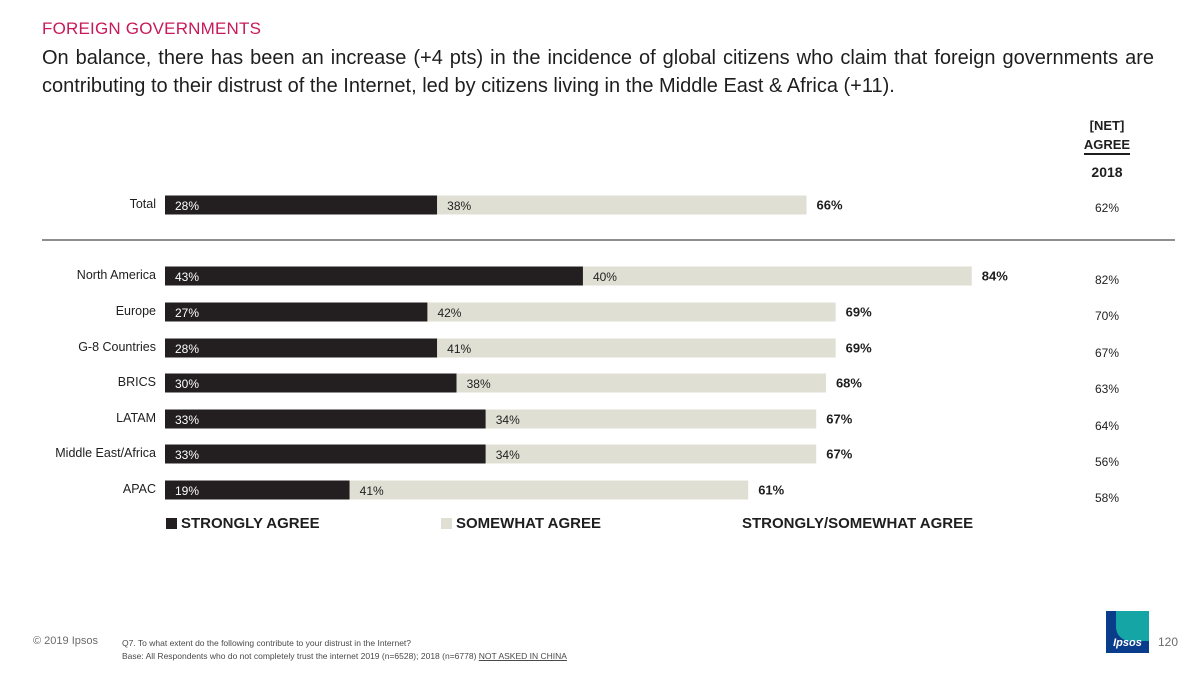 The image size is (1200, 675). I want to click on legend-strongly-agree: STRONGLY AGREE, so click(243, 523).